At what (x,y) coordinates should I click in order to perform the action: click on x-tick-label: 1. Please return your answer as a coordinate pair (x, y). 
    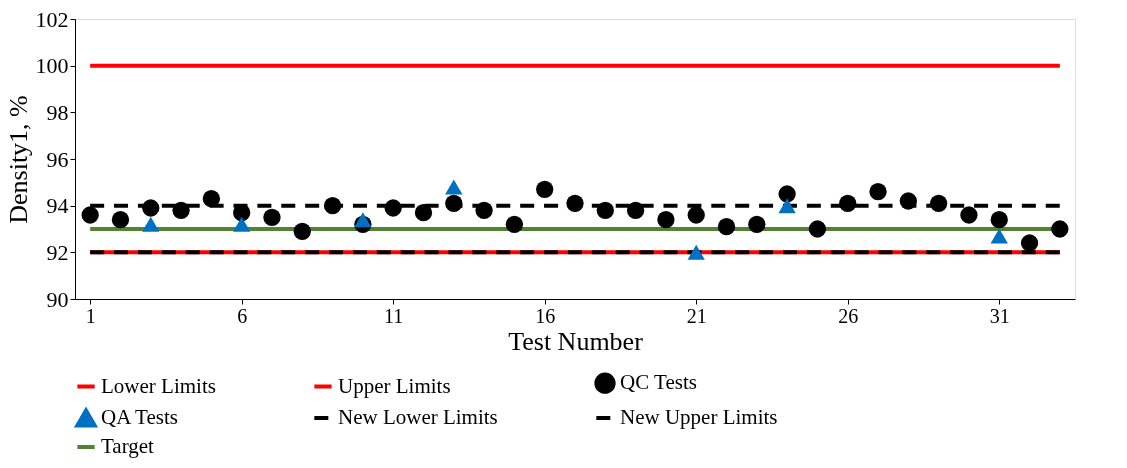
    Looking at the image, I should click on (90, 315).